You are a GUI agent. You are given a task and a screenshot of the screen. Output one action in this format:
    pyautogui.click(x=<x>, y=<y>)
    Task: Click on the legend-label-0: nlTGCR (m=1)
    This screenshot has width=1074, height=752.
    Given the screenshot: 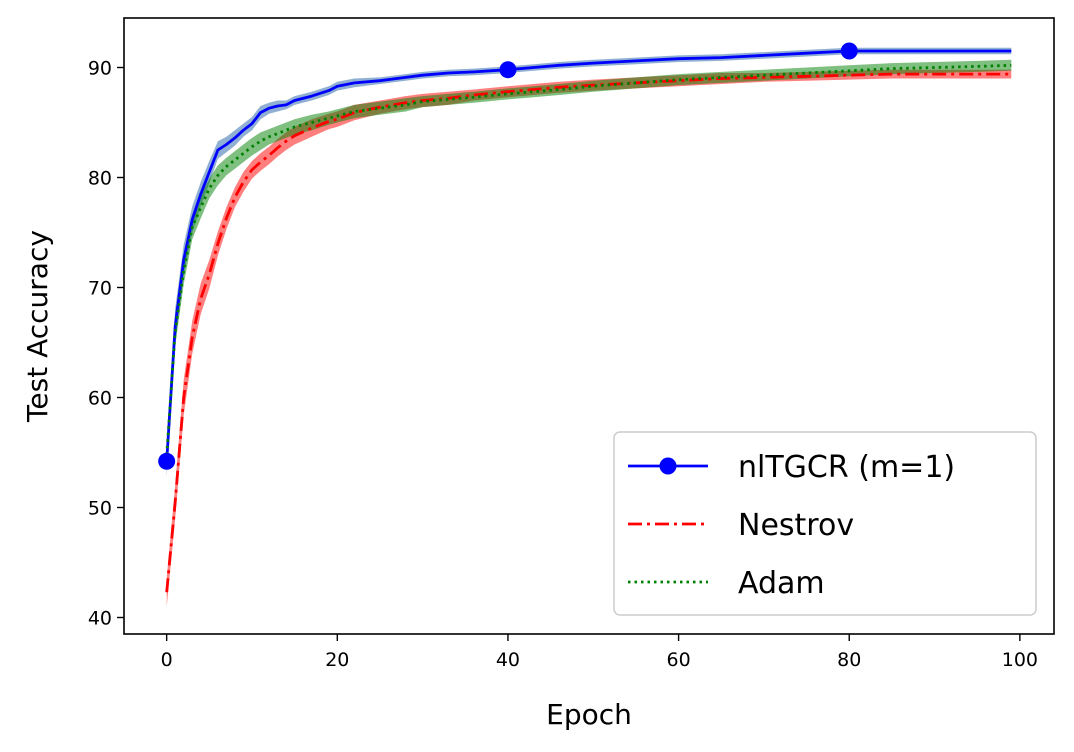 What is the action you would take?
    pyautogui.click(x=846, y=467)
    